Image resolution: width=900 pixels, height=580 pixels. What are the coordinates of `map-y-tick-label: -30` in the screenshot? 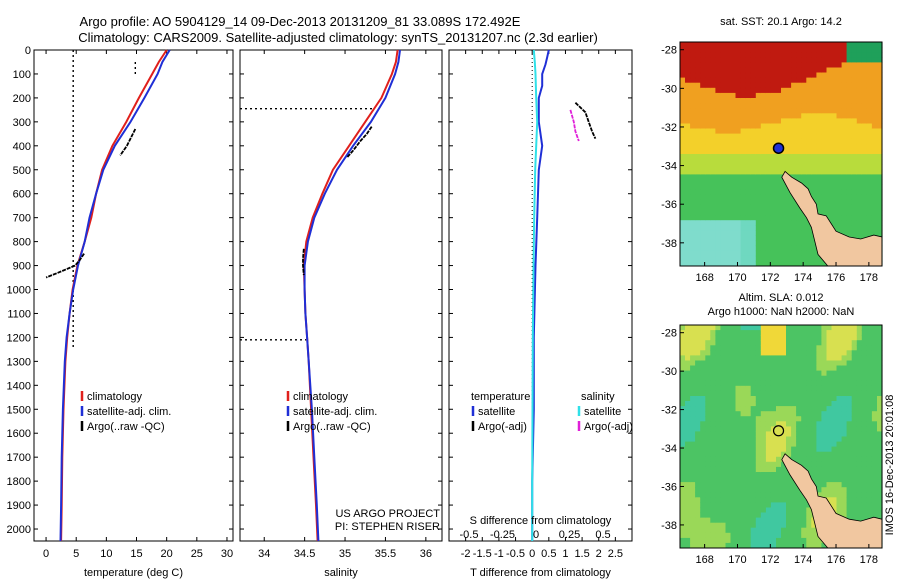 It's located at (669, 89).